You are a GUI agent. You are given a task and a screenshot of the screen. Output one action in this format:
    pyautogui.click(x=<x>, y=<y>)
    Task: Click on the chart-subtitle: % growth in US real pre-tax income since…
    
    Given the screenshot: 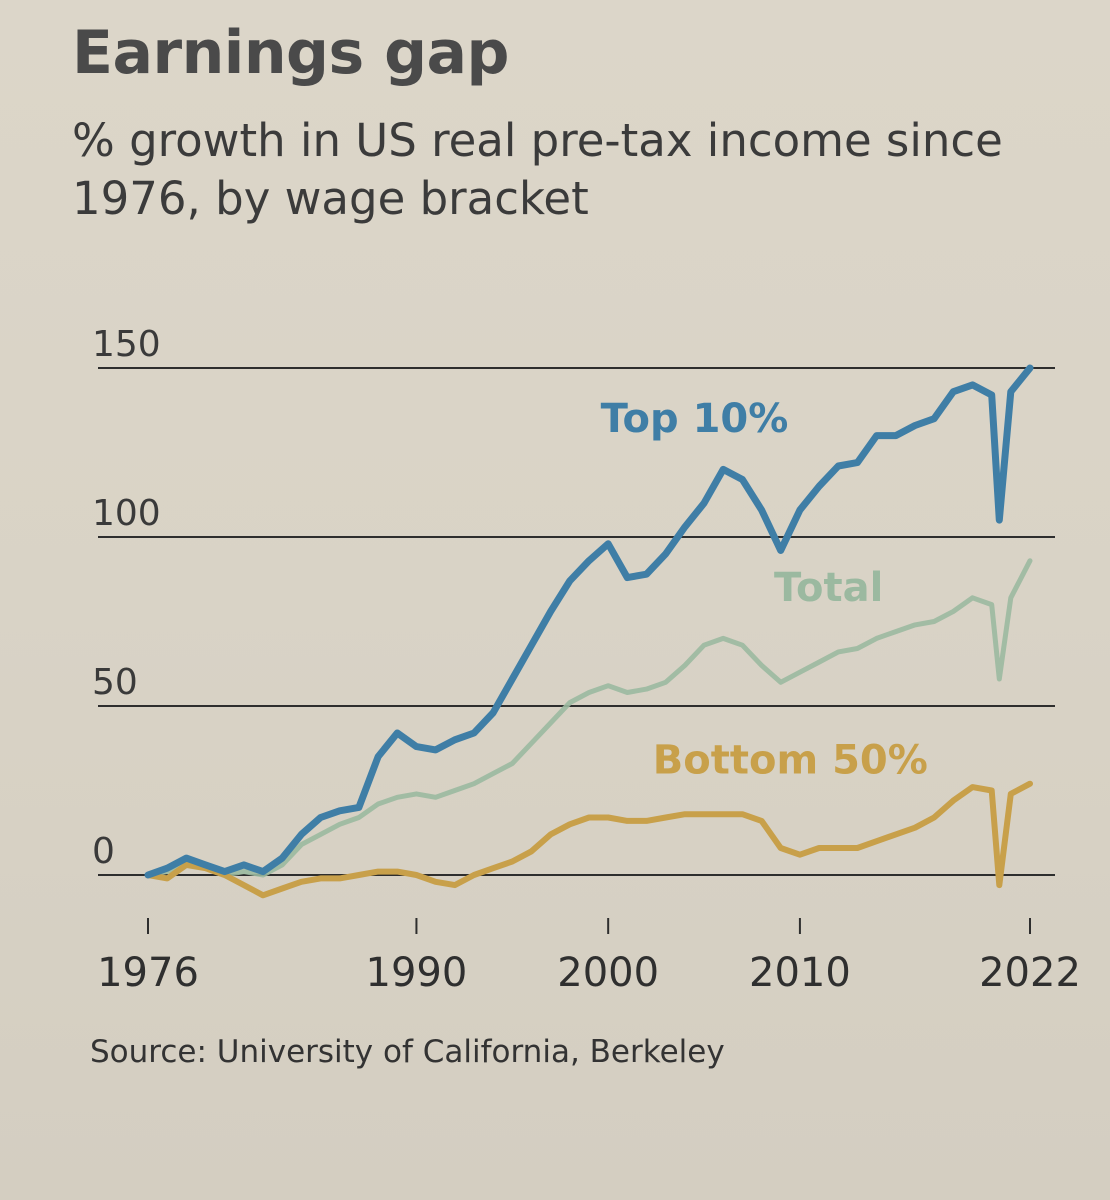 What is the action you would take?
    pyautogui.click(x=537, y=169)
    